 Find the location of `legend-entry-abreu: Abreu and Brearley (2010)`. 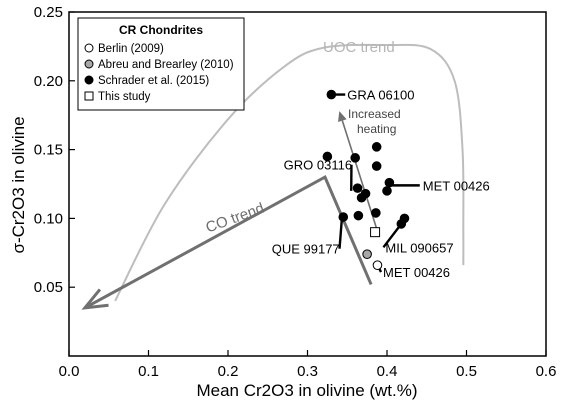

legend-entry-abreu: Abreu and Brearley (2010) is located at coordinates (166, 65).